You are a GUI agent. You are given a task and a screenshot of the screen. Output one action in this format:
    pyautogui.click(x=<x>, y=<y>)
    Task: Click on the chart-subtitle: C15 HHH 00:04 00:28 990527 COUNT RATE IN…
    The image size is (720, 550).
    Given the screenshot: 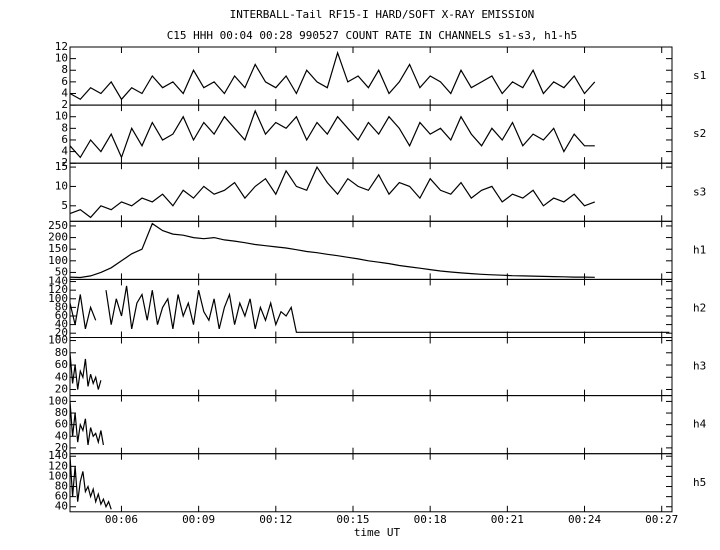 What is the action you would take?
    pyautogui.click(x=372, y=35)
    